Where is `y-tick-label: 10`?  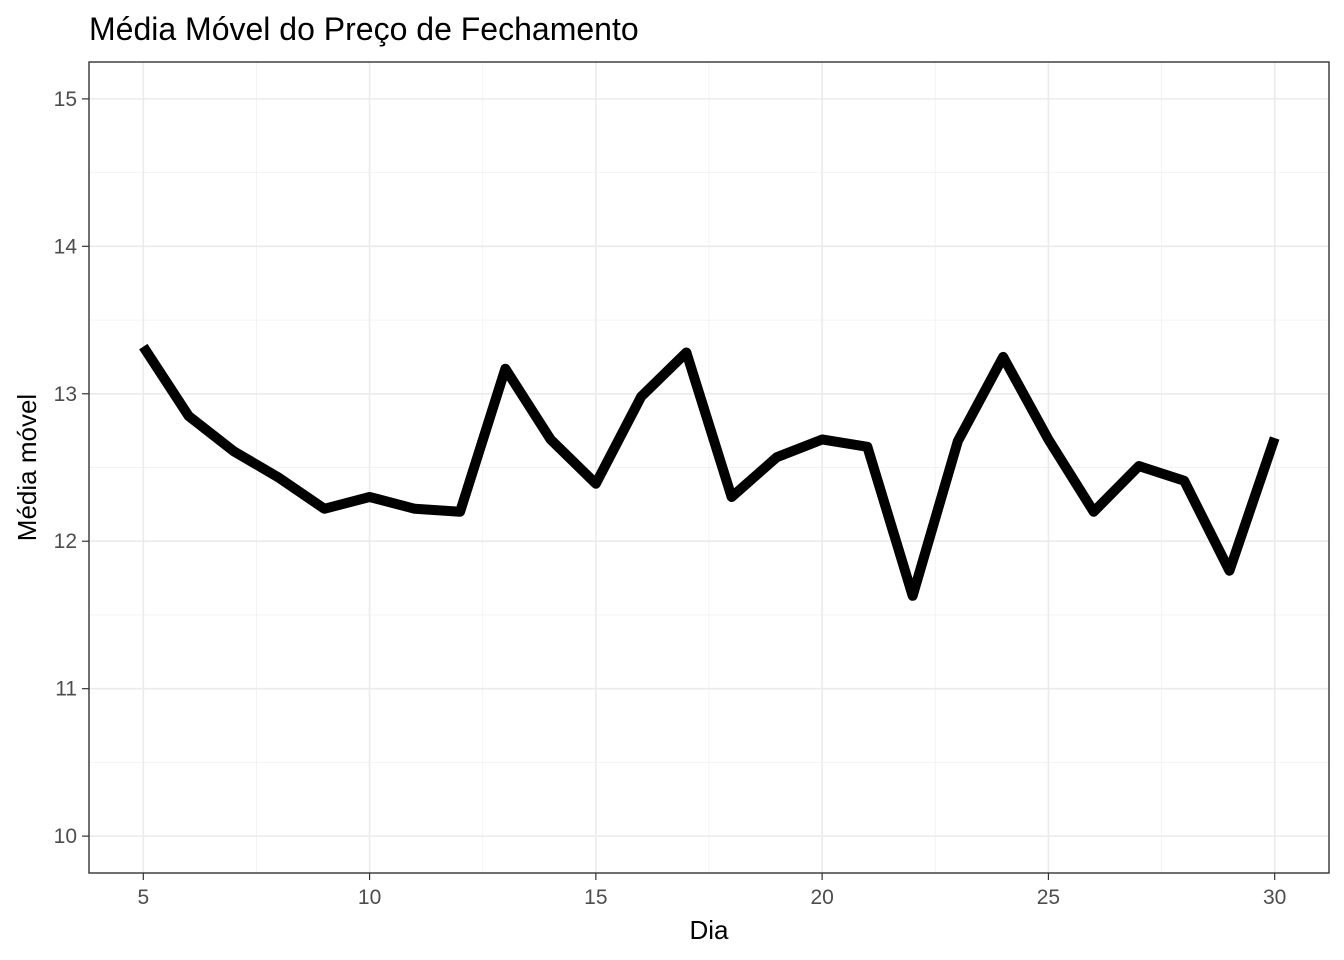 y-tick-label: 10 is located at coordinates (65, 836).